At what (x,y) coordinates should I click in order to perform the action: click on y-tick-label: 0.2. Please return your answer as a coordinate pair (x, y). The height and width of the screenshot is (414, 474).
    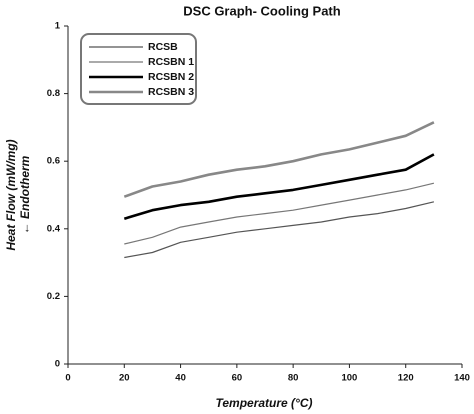
    Looking at the image, I should click on (53, 296).